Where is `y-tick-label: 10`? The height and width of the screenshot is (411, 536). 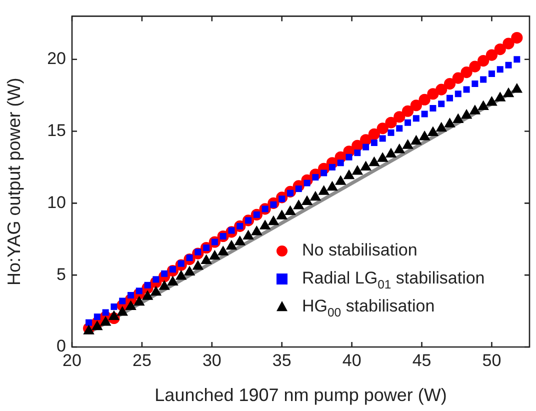 y-tick-label: 10 is located at coordinates (56, 202).